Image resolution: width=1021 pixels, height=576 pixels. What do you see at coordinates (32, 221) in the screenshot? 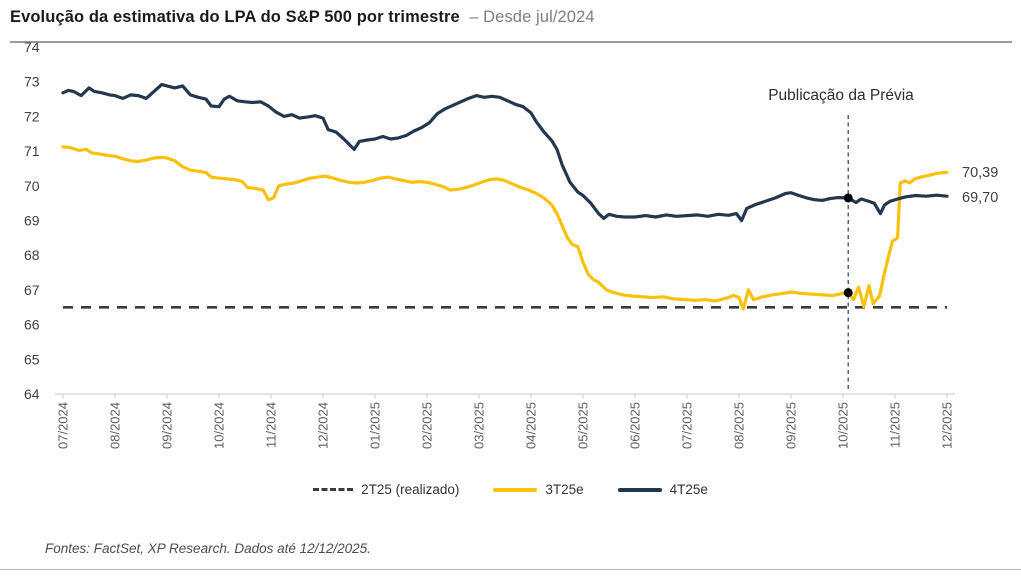
I see `y-tick-label: 69` at bounding box center [32, 221].